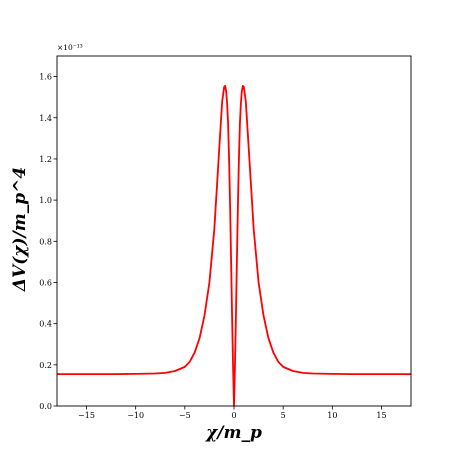 This screenshot has width=457, height=457. I want to click on y-axis-label: ΔV(χ)/m_p^4, so click(20, 229).